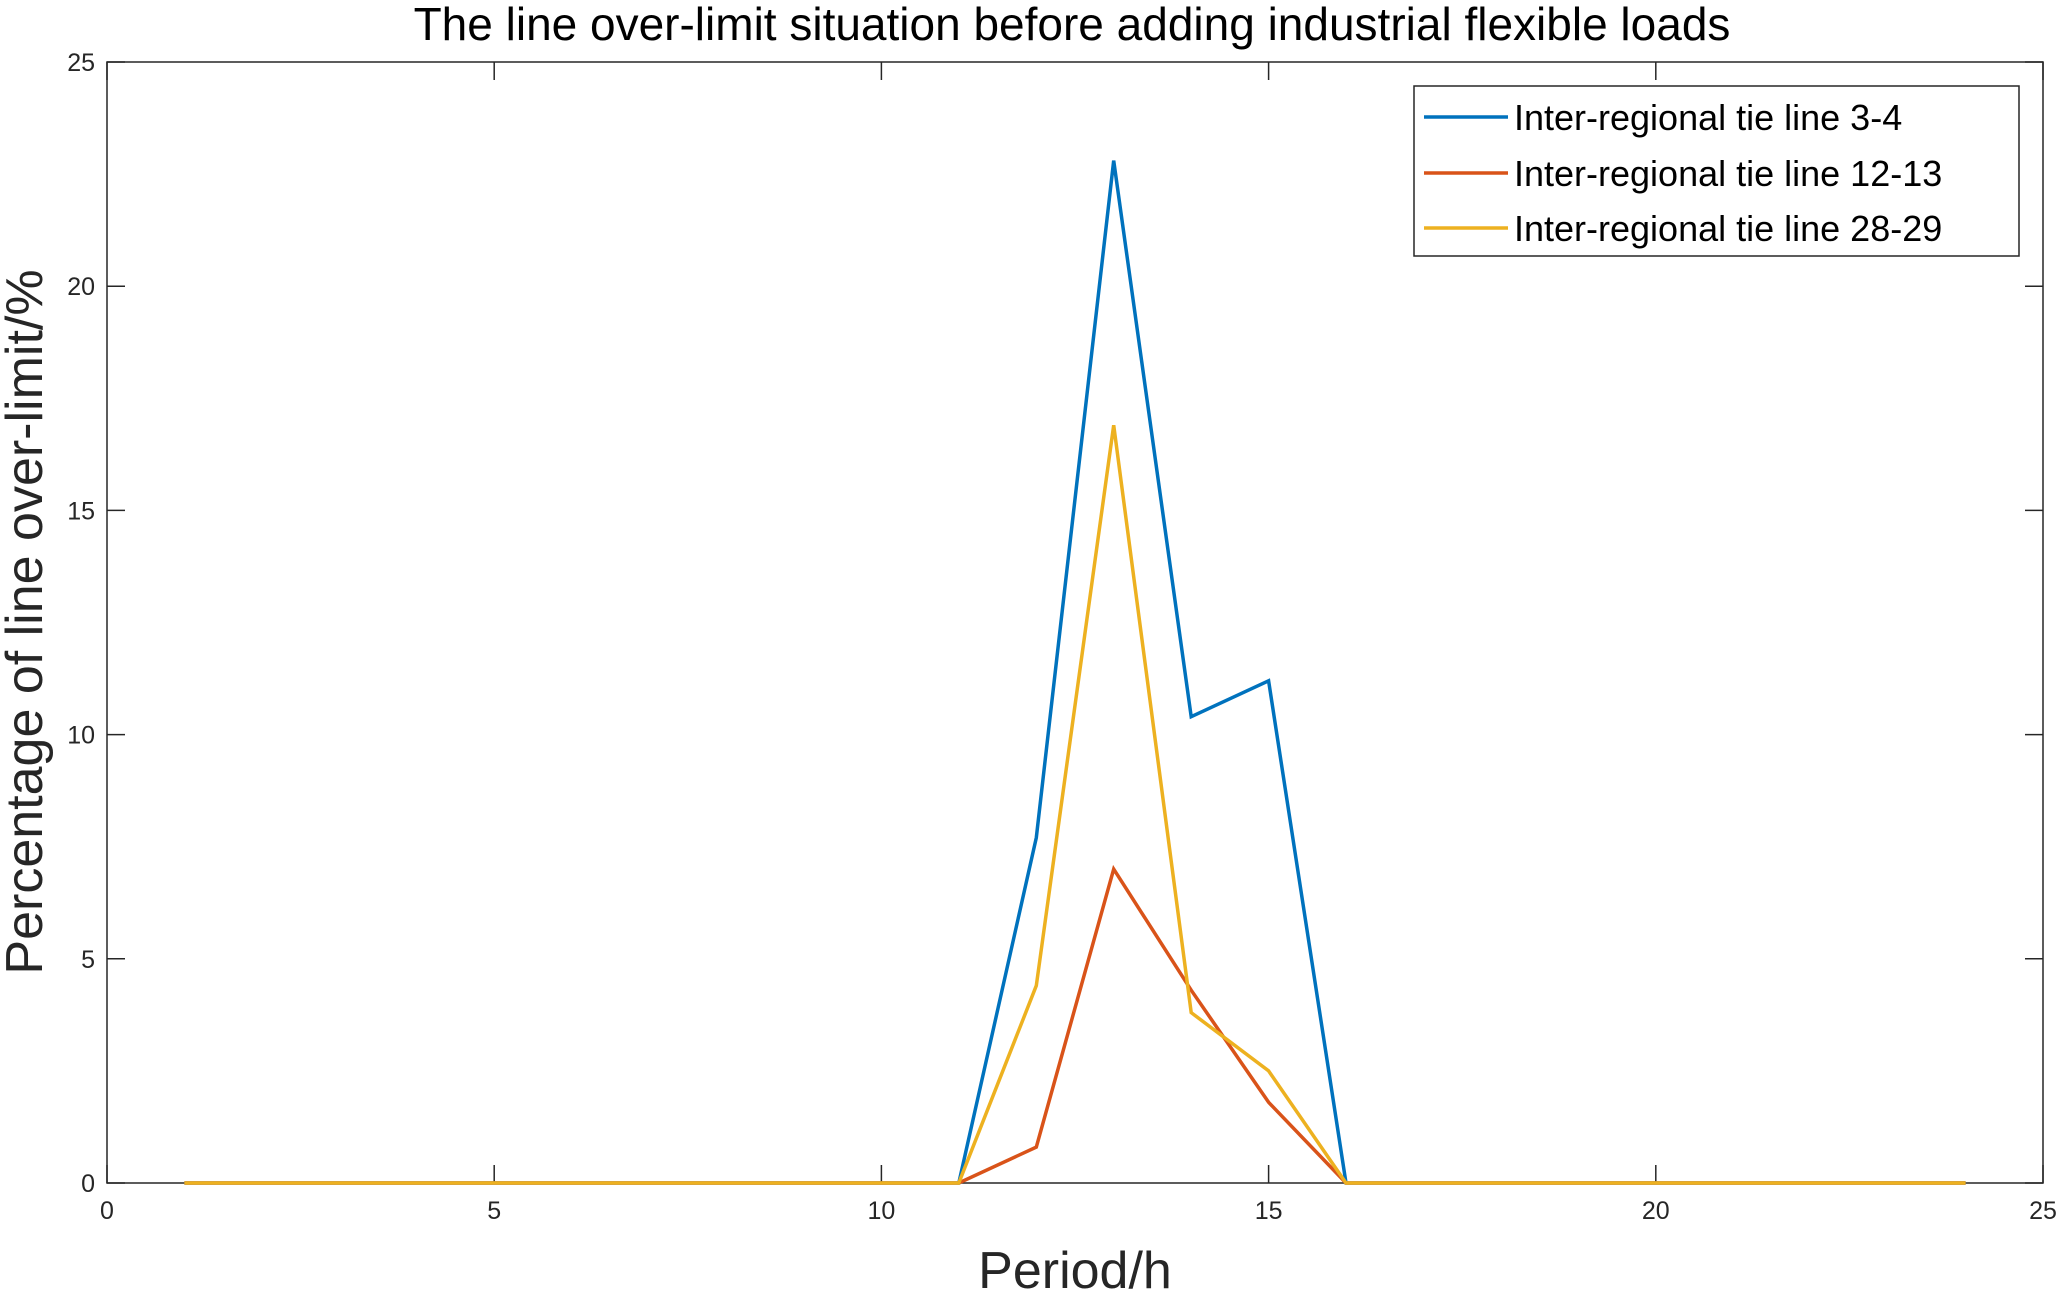  I want to click on legend-label-1: Inter-regional tie line 3-4, so click(1708, 117).